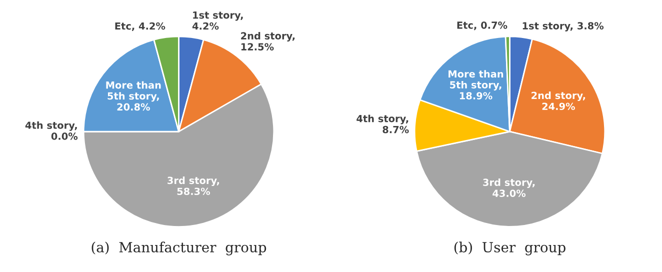 This screenshot has height=272, width=662. I want to click on slice-label: Etc, 0.7%, so click(482, 25).